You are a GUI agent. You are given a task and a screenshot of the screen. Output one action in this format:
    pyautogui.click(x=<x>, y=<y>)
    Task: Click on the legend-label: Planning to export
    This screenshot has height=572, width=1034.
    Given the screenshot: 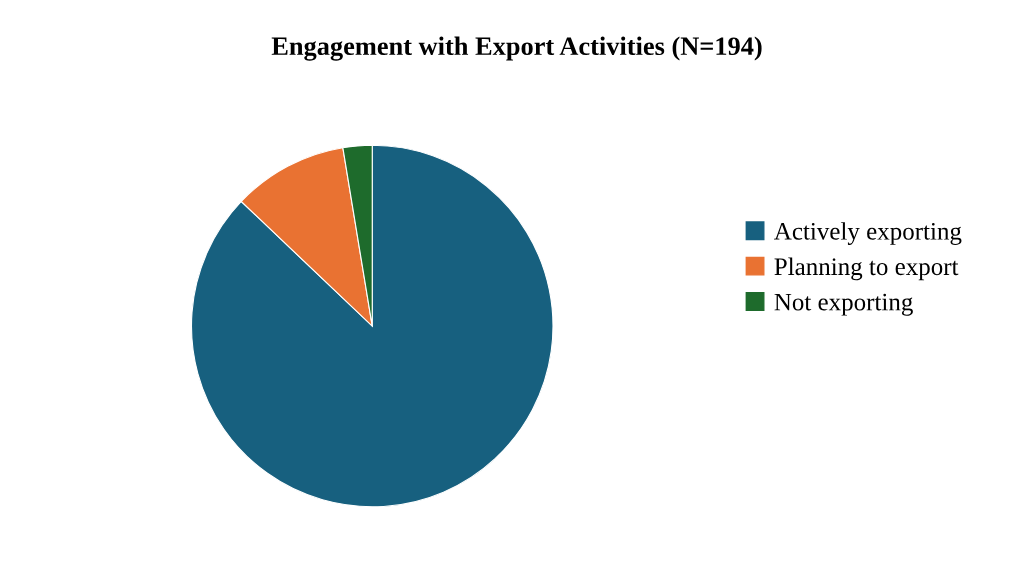 What is the action you would take?
    pyautogui.click(x=866, y=269)
    